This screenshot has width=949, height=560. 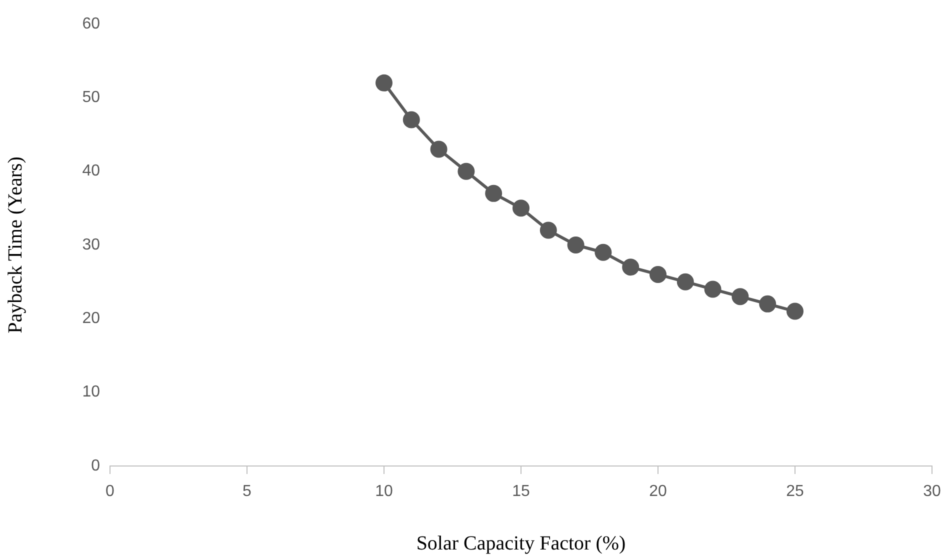 I want to click on y-tick-label: 40, so click(x=91, y=171).